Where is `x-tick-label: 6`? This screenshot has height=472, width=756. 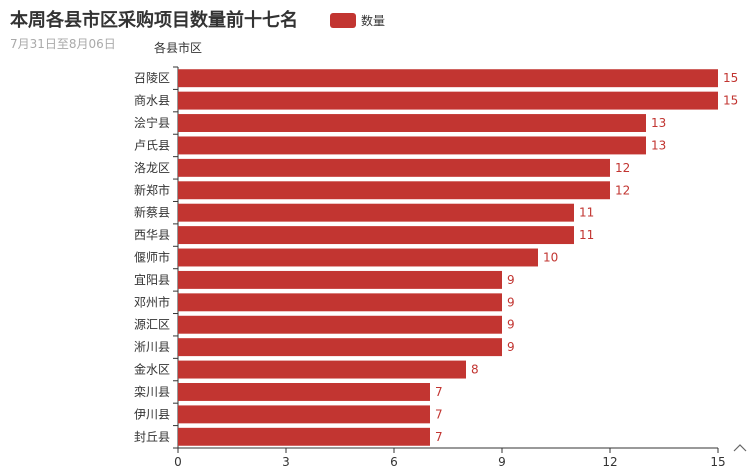
x-tick-label: 6 is located at coordinates (394, 462).